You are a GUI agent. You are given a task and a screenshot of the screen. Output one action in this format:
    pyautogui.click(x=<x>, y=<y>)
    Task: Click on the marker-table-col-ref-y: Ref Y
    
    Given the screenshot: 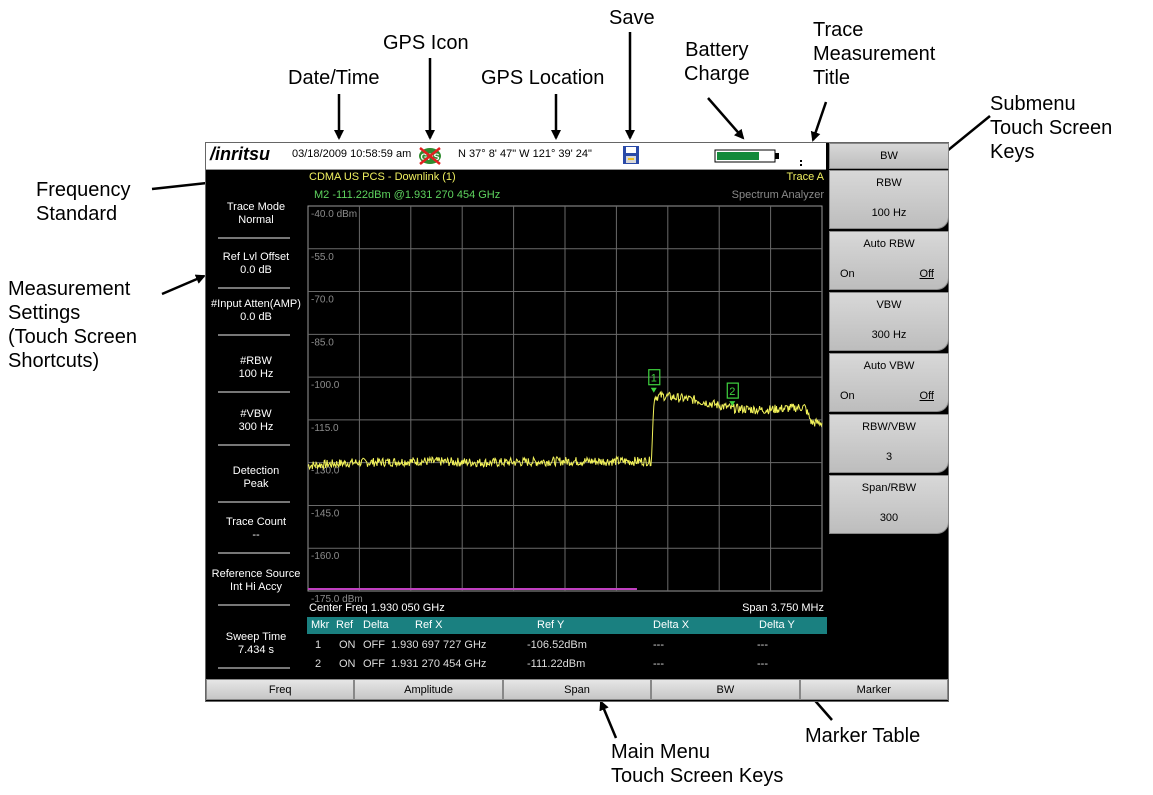 What is the action you would take?
    pyautogui.click(x=551, y=625)
    